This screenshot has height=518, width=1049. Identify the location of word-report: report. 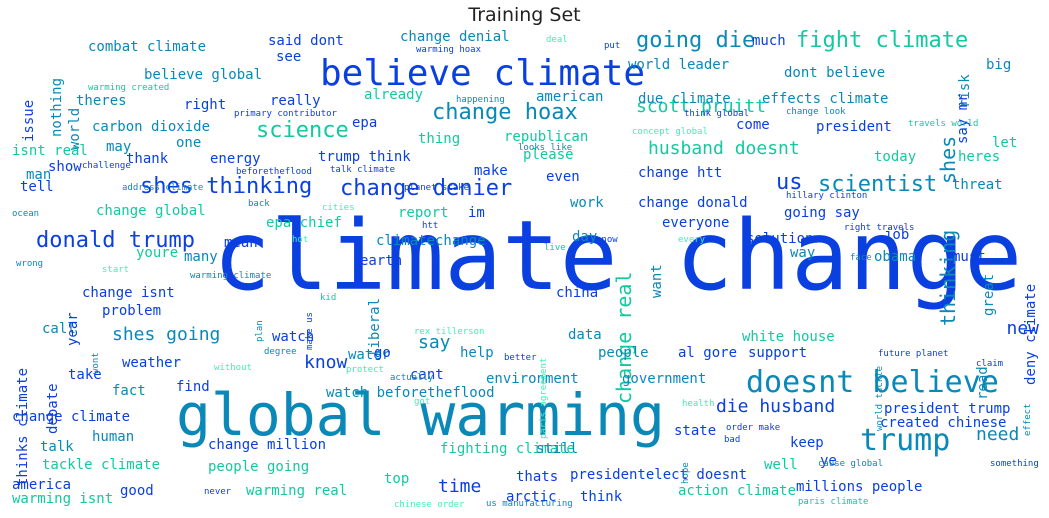
(423, 213).